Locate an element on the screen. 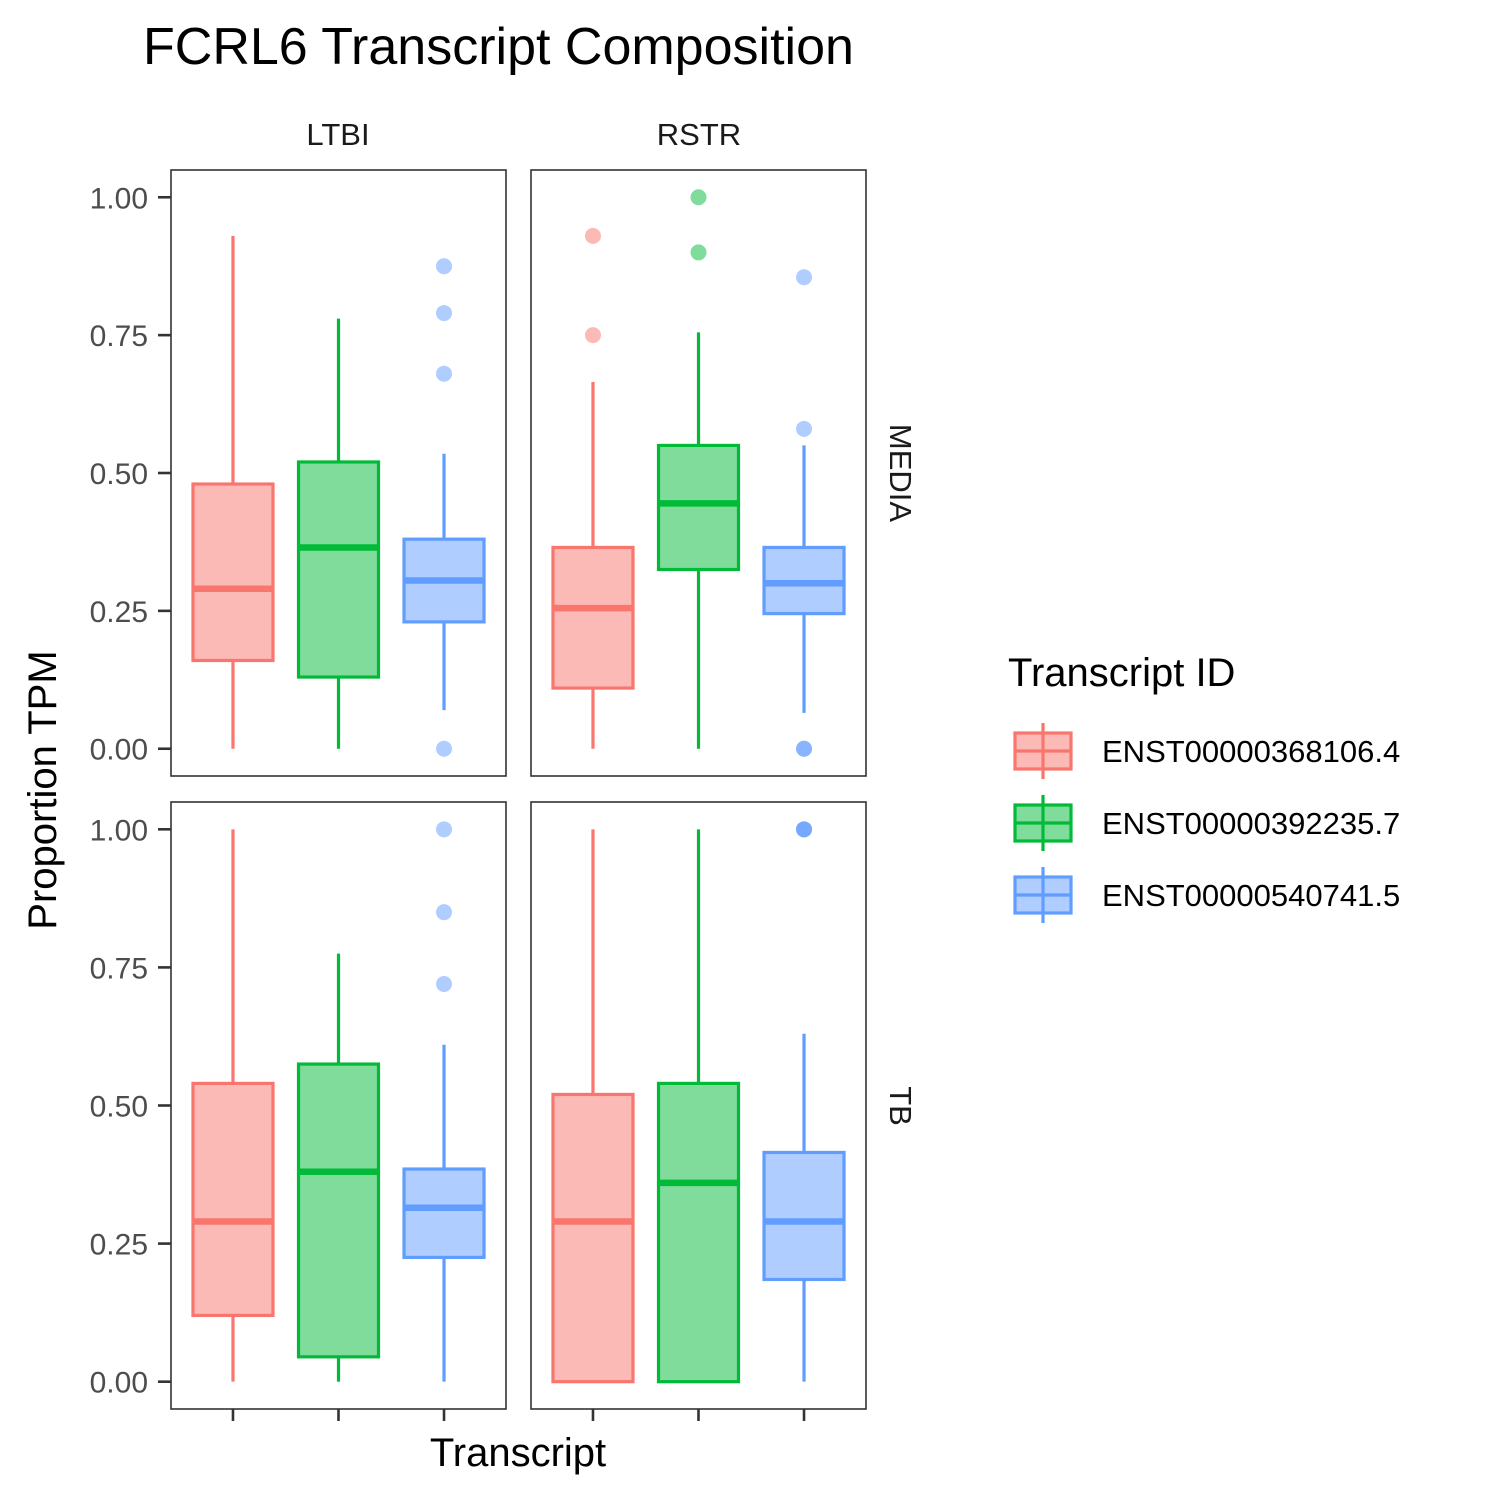 The image size is (1500, 1500). panel-rstr-media is located at coordinates (698, 473).